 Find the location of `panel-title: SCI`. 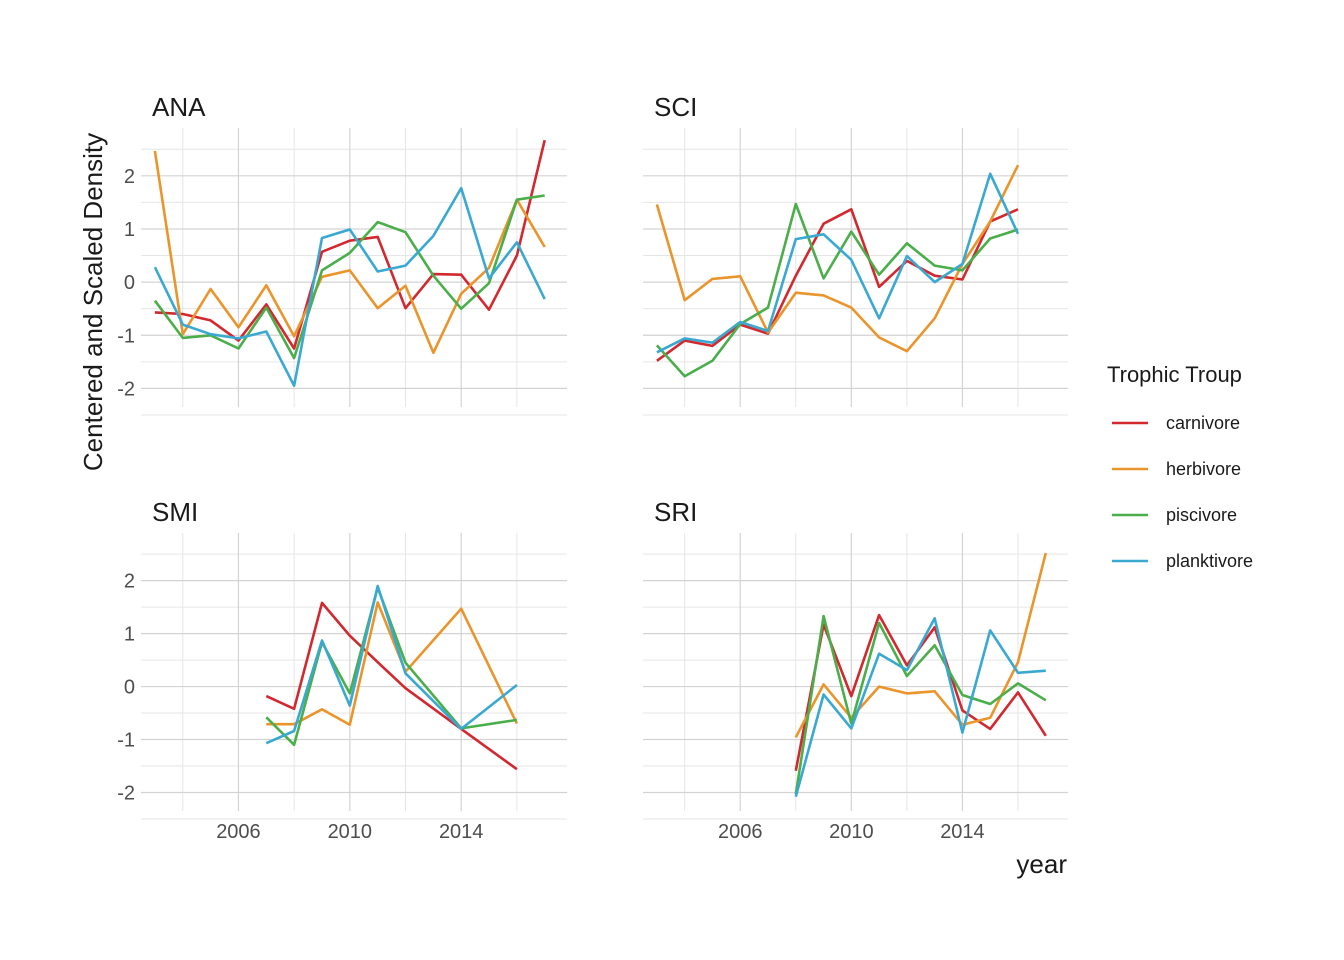

panel-title: SCI is located at coordinates (675, 107).